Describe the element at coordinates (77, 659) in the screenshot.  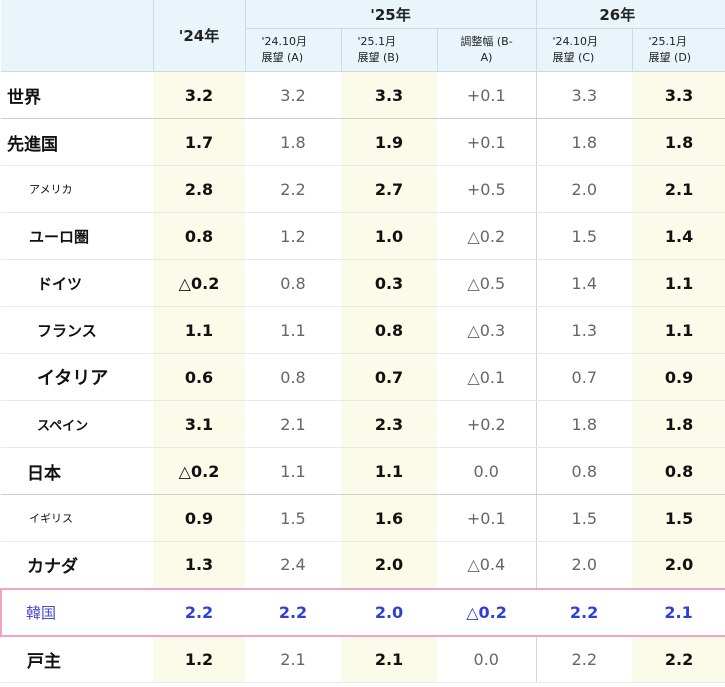
I see `row-label: 戸主` at that location.